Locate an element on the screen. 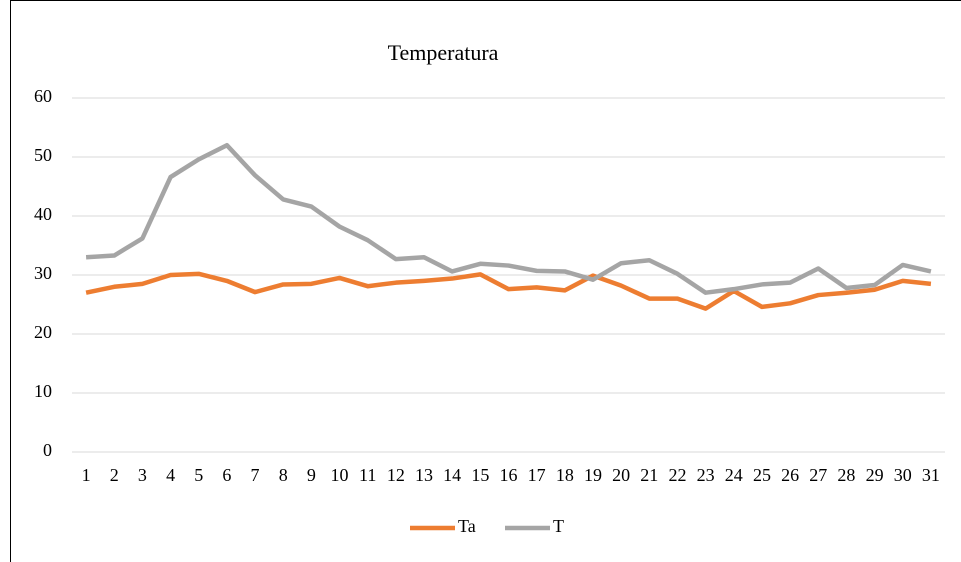 The height and width of the screenshot is (562, 961). x-tick-label: 16 is located at coordinates (509, 475).